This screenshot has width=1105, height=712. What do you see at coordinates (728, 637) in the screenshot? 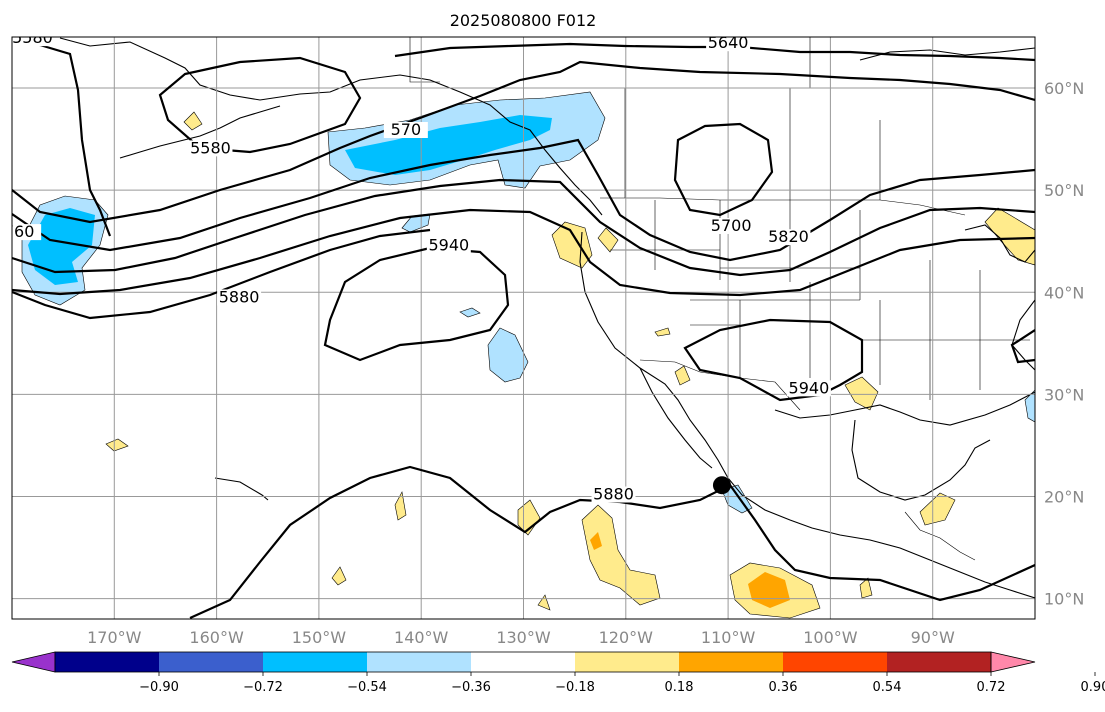
I see `longitude-tick-label: 110°W` at bounding box center [728, 637].